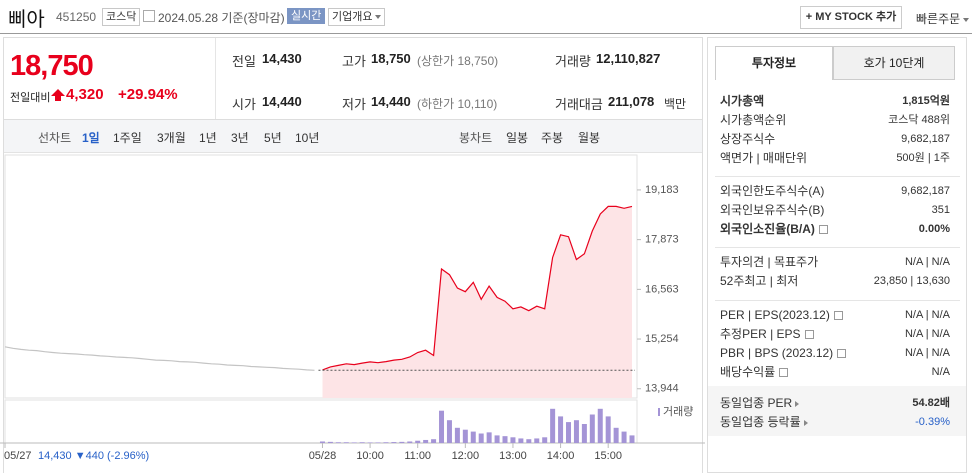  What do you see at coordinates (772, 210) in the screenshot?
I see `info-label: 외국인보유주식수(B)` at bounding box center [772, 210].